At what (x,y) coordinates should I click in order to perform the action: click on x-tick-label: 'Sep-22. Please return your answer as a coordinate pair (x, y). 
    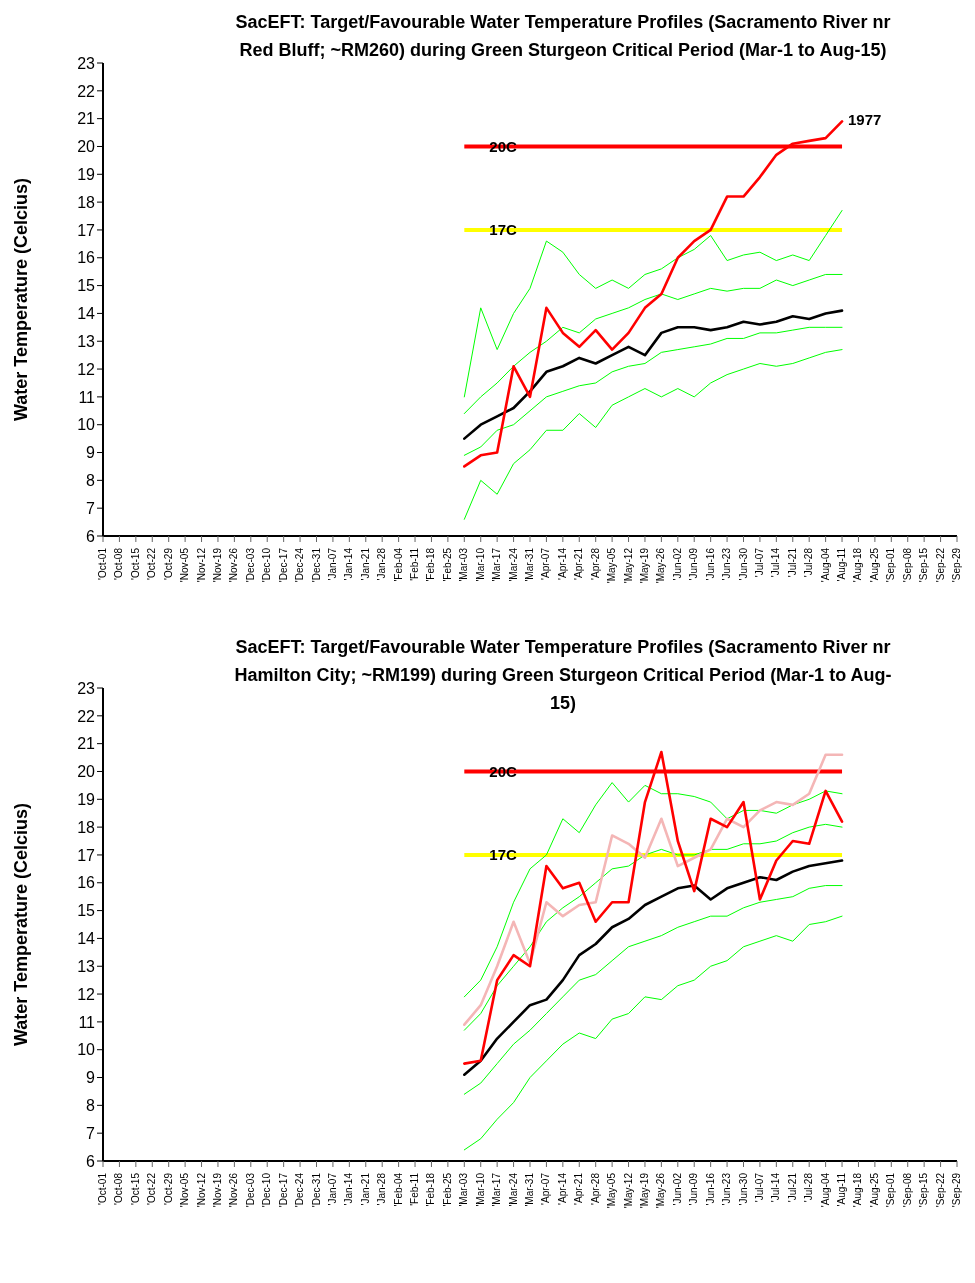
    Looking at the image, I should click on (940, 565).